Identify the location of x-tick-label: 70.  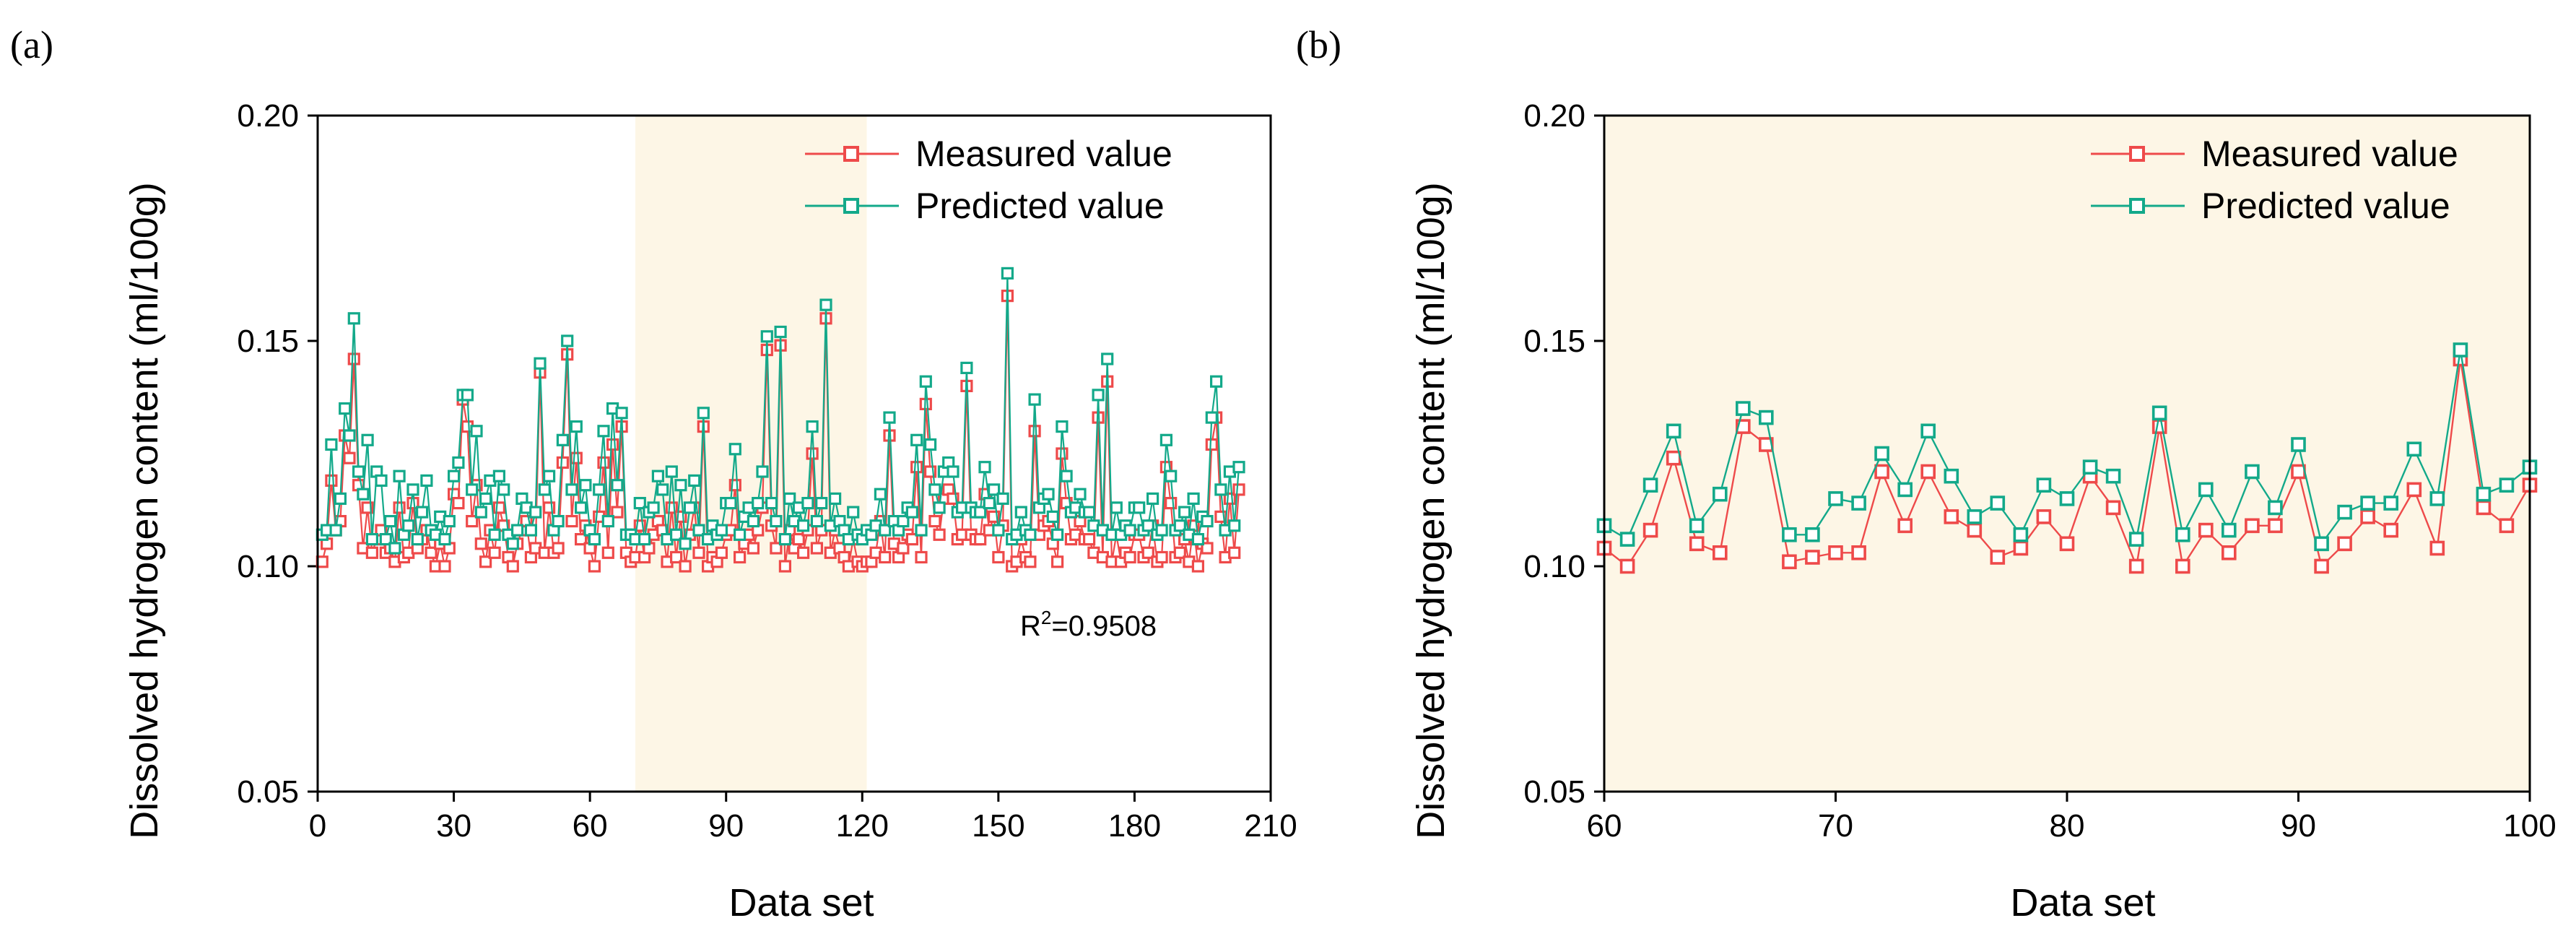
(1835, 826).